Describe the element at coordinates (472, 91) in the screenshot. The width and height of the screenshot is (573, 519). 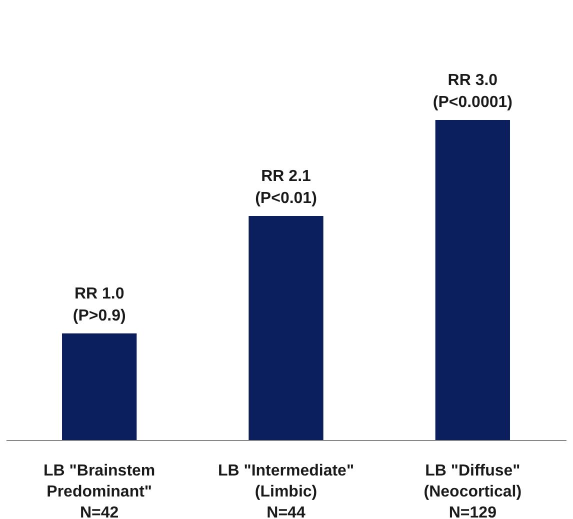
I see `data-label: RR 3.0 (P<0.0001)` at that location.